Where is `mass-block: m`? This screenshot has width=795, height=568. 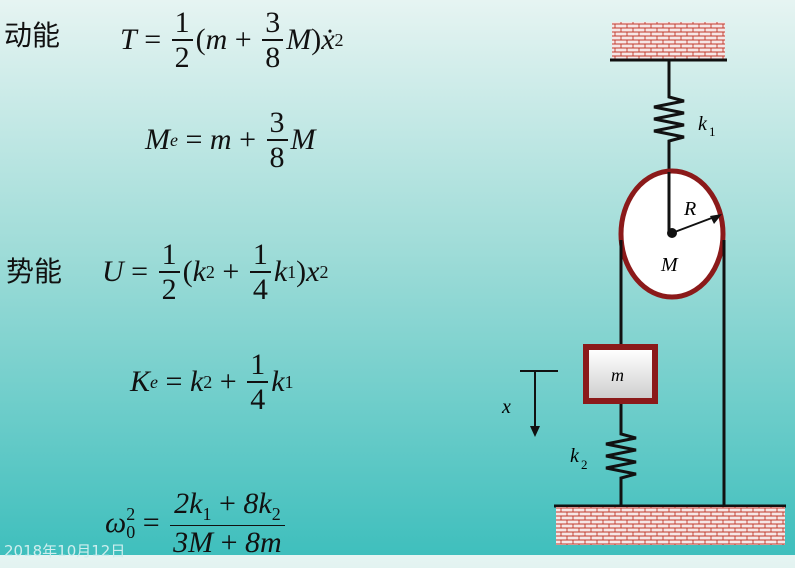 mass-block: m is located at coordinates (620, 374).